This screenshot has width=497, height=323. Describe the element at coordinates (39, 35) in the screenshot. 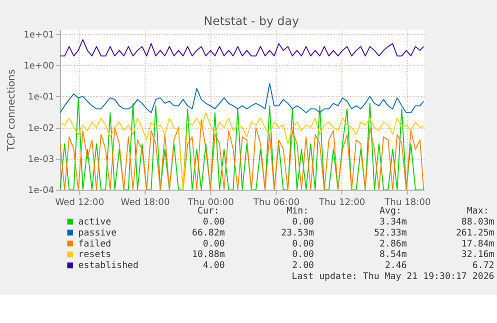

I see `y-tick-label: 1e+01` at that location.